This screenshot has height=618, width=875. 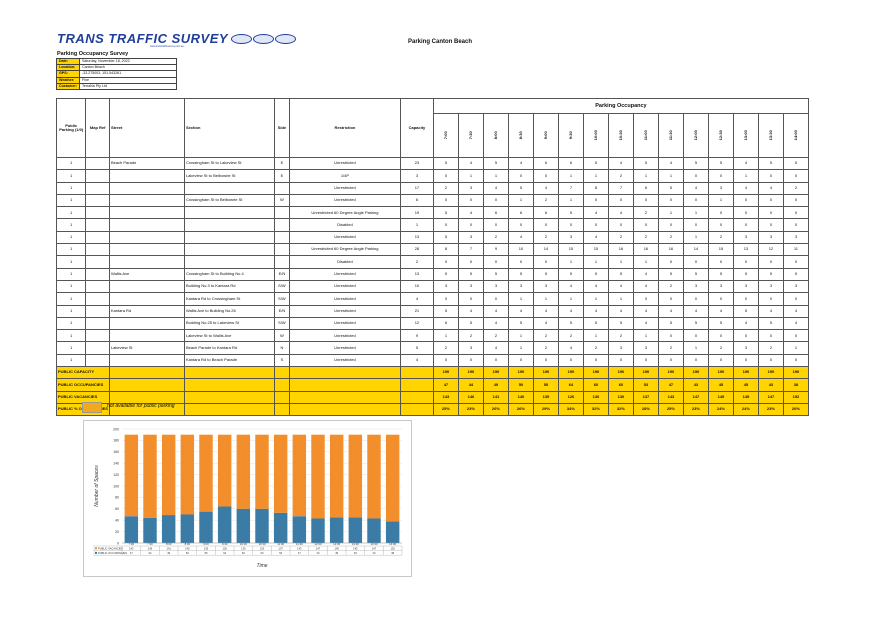 What do you see at coordinates (281, 548) in the screenshot?
I see `data-table-value: 137` at bounding box center [281, 548].